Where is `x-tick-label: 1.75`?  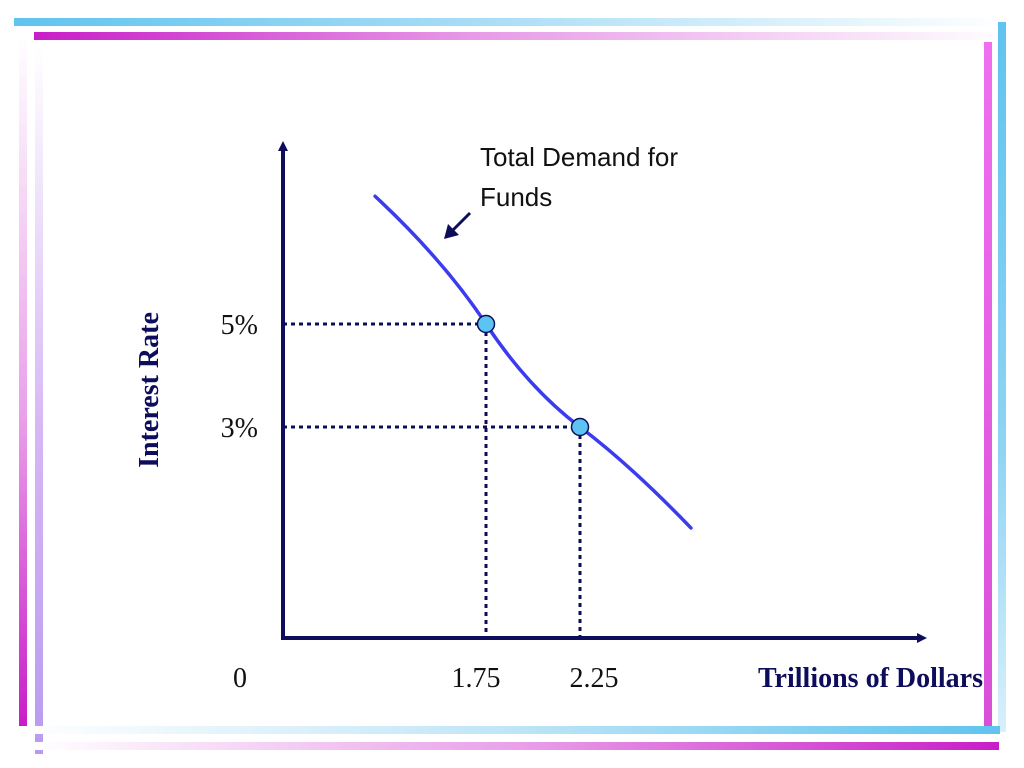 x-tick-label: 1.75 is located at coordinates (476, 678).